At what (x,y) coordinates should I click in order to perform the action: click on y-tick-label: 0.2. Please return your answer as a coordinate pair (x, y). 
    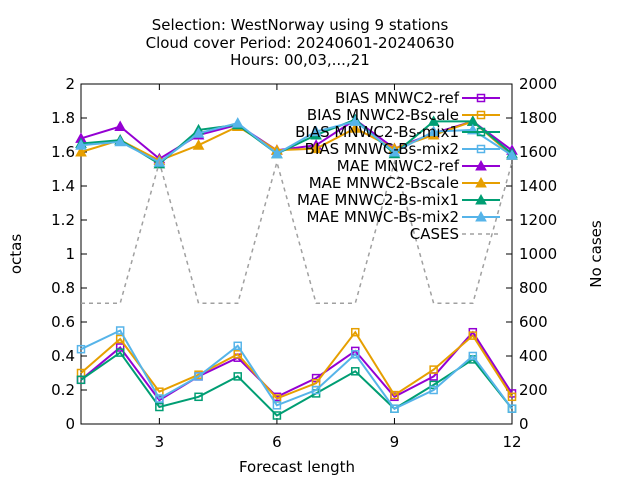
    Looking at the image, I should click on (63, 390).